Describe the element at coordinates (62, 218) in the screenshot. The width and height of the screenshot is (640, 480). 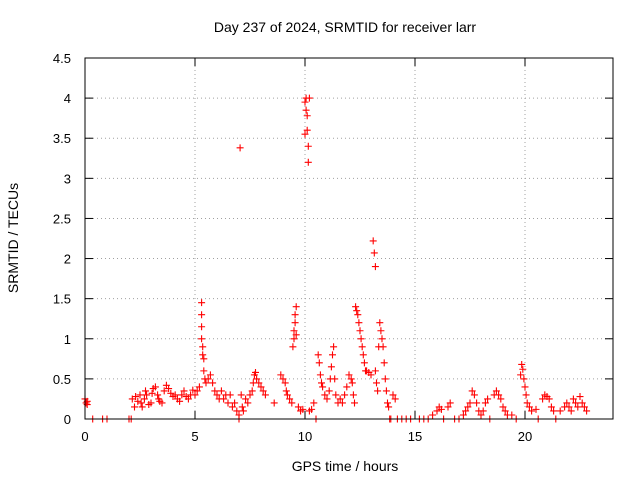
I see `y-tick-label: 2.5` at that location.